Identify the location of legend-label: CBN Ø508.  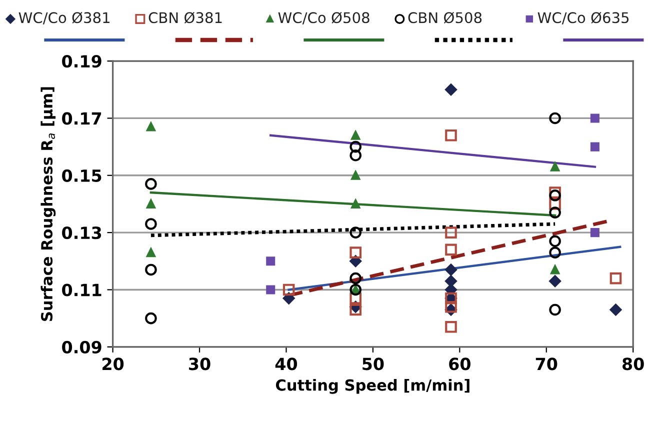
(445, 18).